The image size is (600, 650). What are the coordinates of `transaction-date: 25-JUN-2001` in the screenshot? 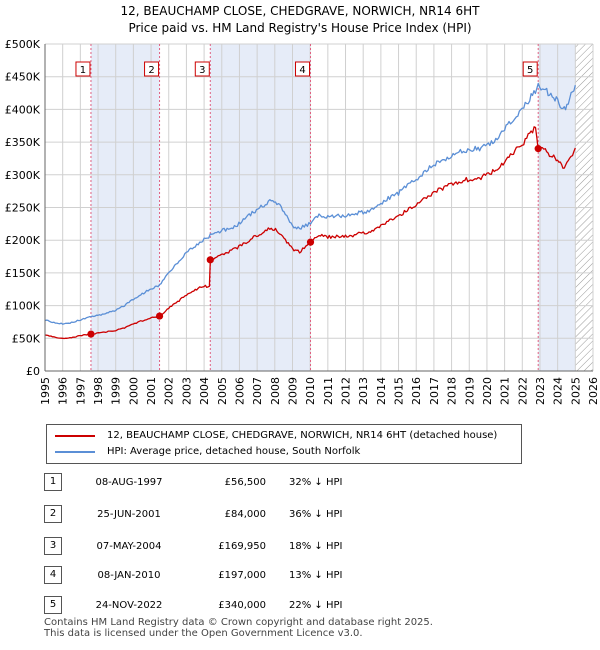 It's located at (129, 514).